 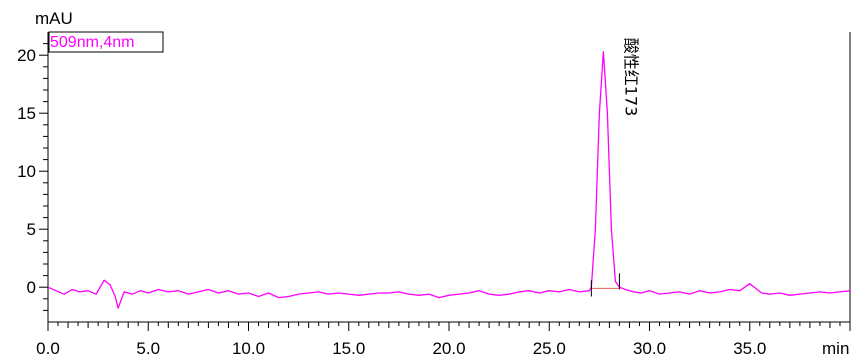 I want to click on x-tick-label: 20.0, so click(x=448, y=348).